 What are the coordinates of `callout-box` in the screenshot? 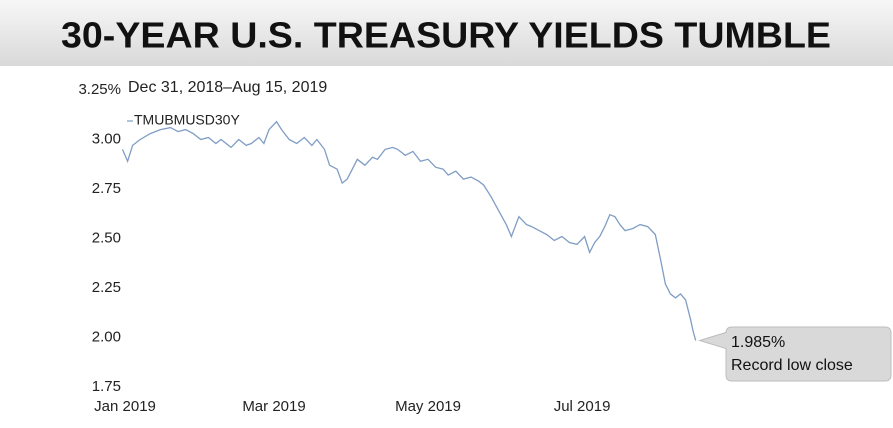 It's located at (794, 354).